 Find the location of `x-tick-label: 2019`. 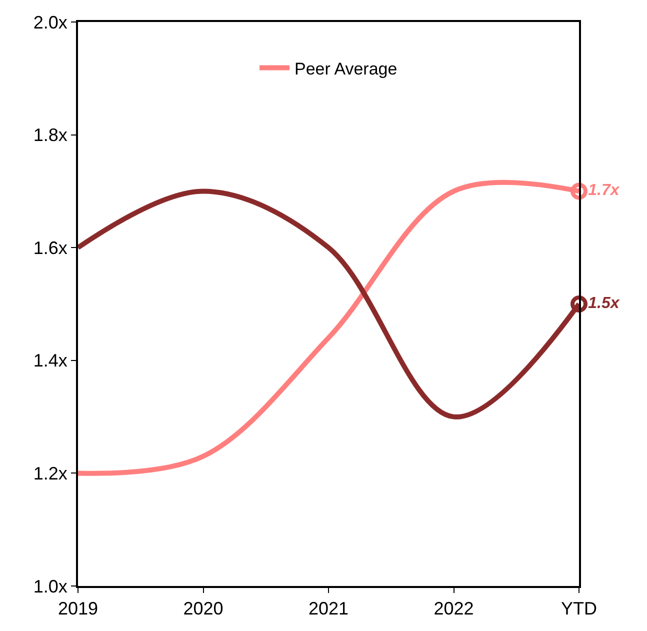

x-tick-label: 2019 is located at coordinates (78, 608).